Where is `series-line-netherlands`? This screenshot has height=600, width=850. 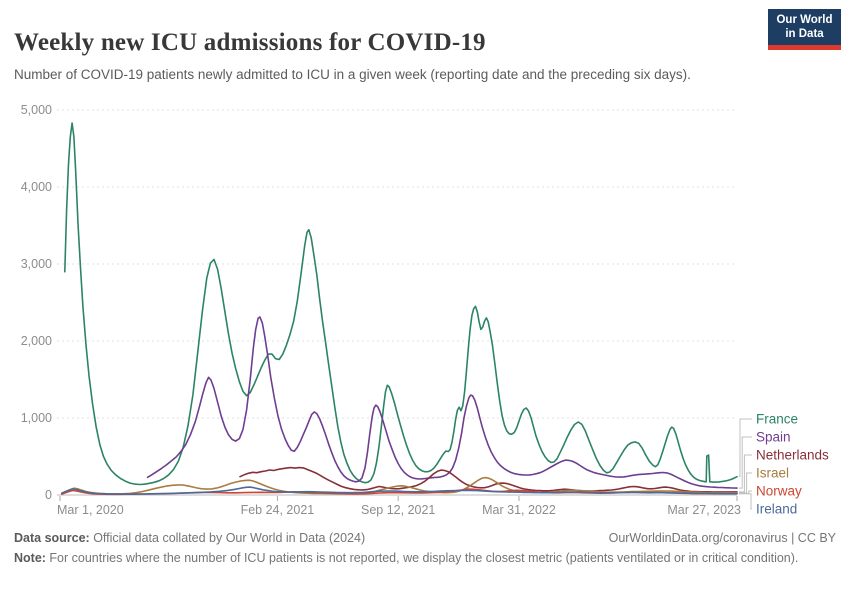 series-line-netherlands is located at coordinates (488, 479).